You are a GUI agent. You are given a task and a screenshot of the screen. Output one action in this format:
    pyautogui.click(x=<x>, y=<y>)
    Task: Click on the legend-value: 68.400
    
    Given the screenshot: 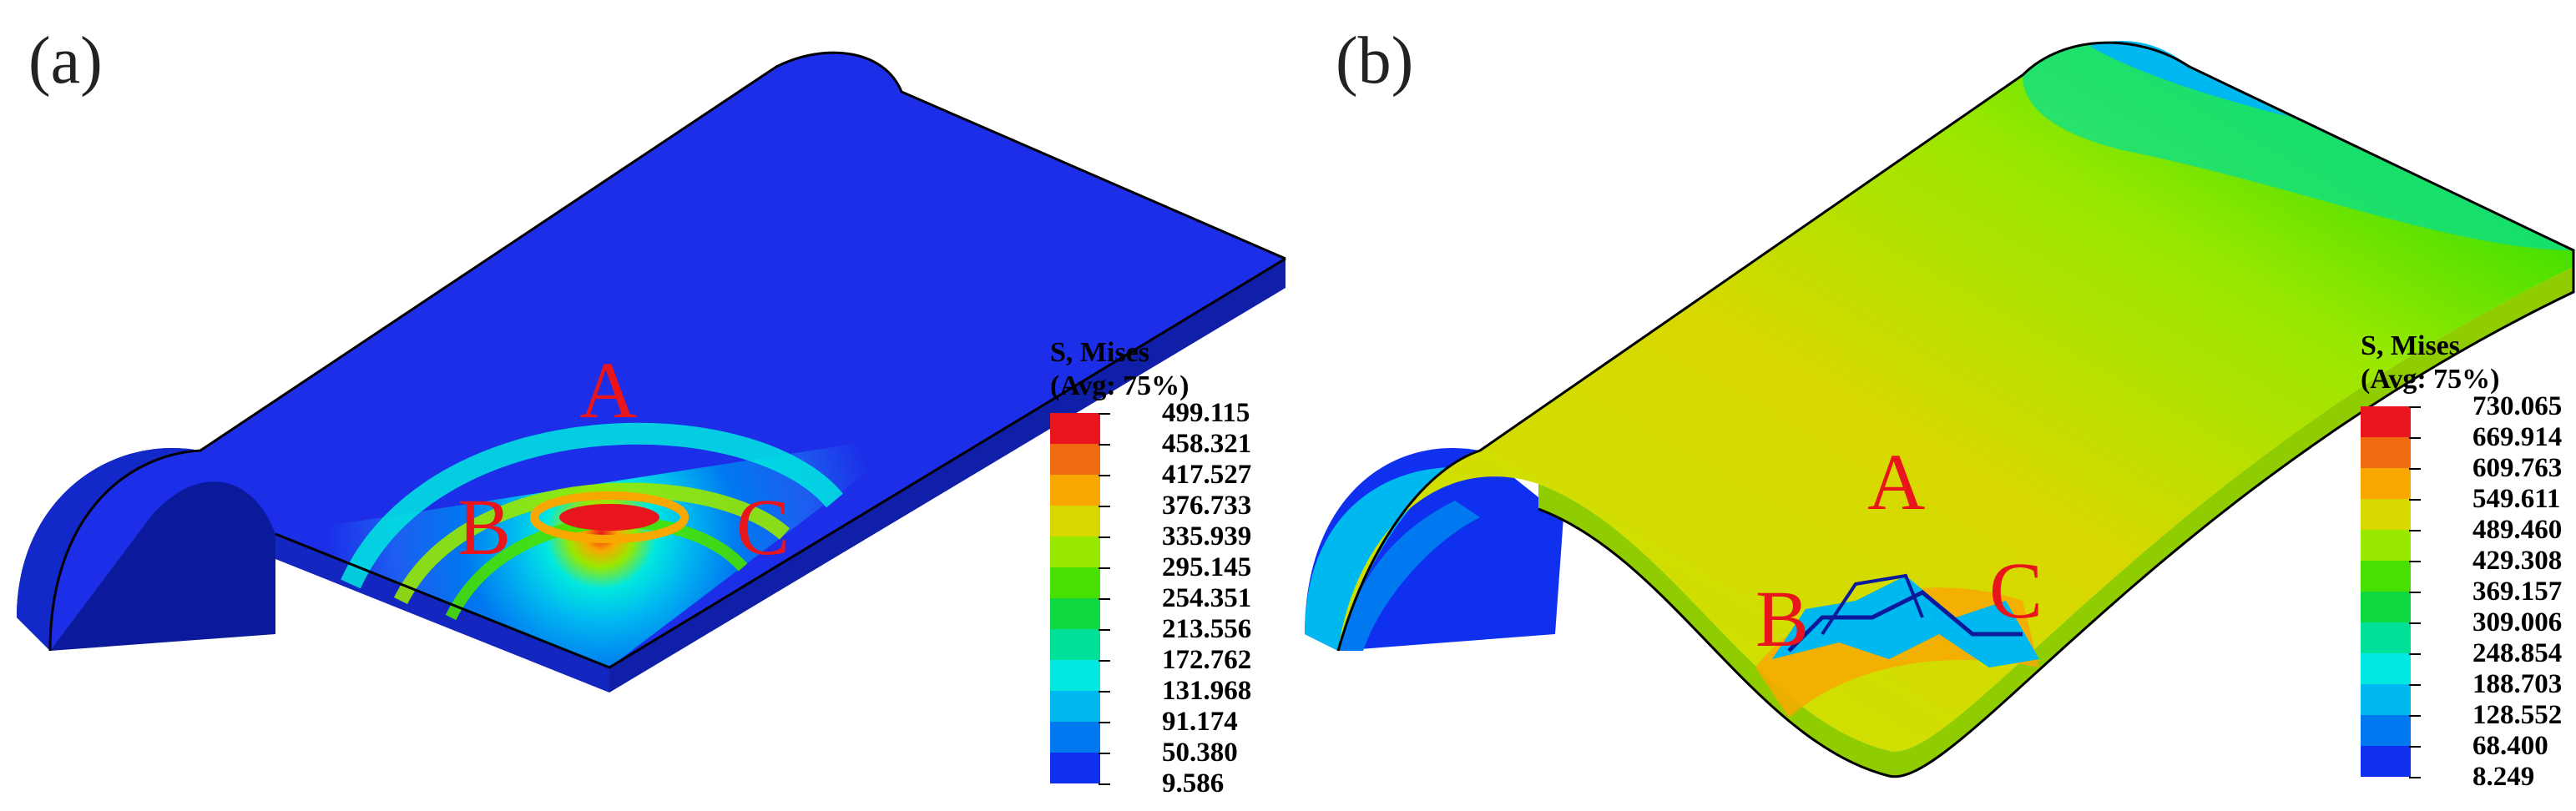 What is the action you would take?
    pyautogui.click(x=2510, y=746)
    